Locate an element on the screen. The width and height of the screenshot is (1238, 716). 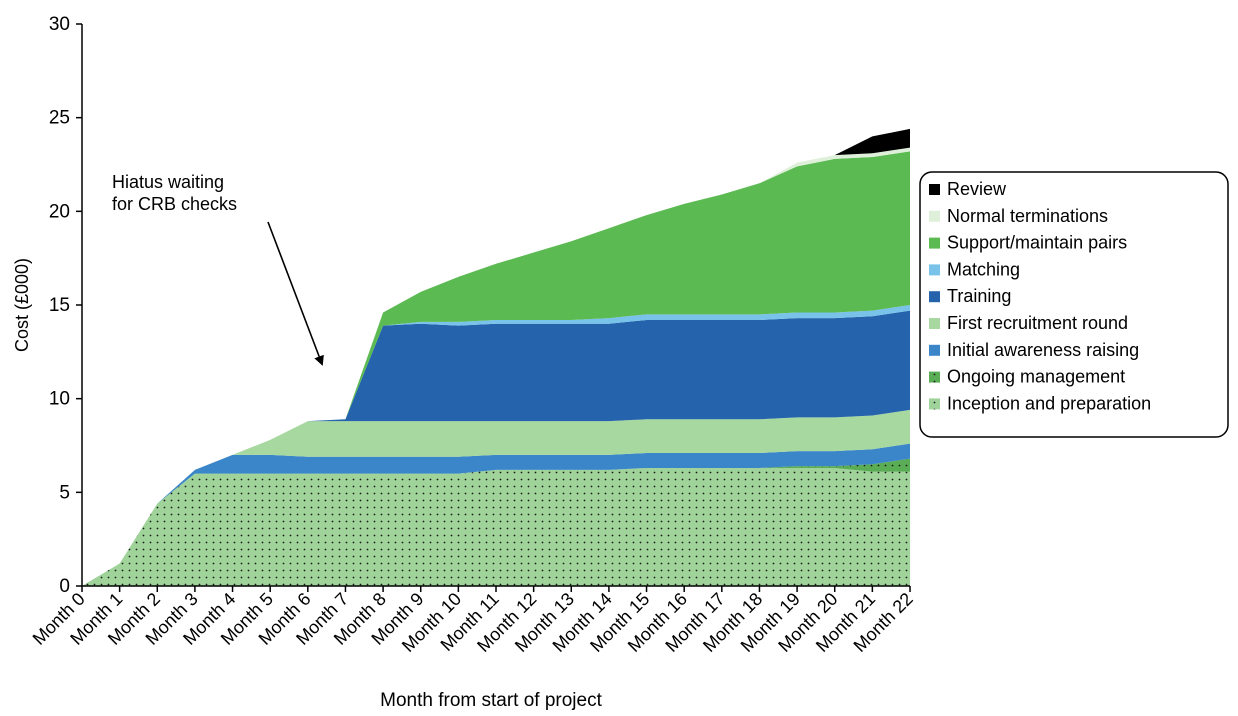
y-tick-label: 25 is located at coordinates (59, 118).